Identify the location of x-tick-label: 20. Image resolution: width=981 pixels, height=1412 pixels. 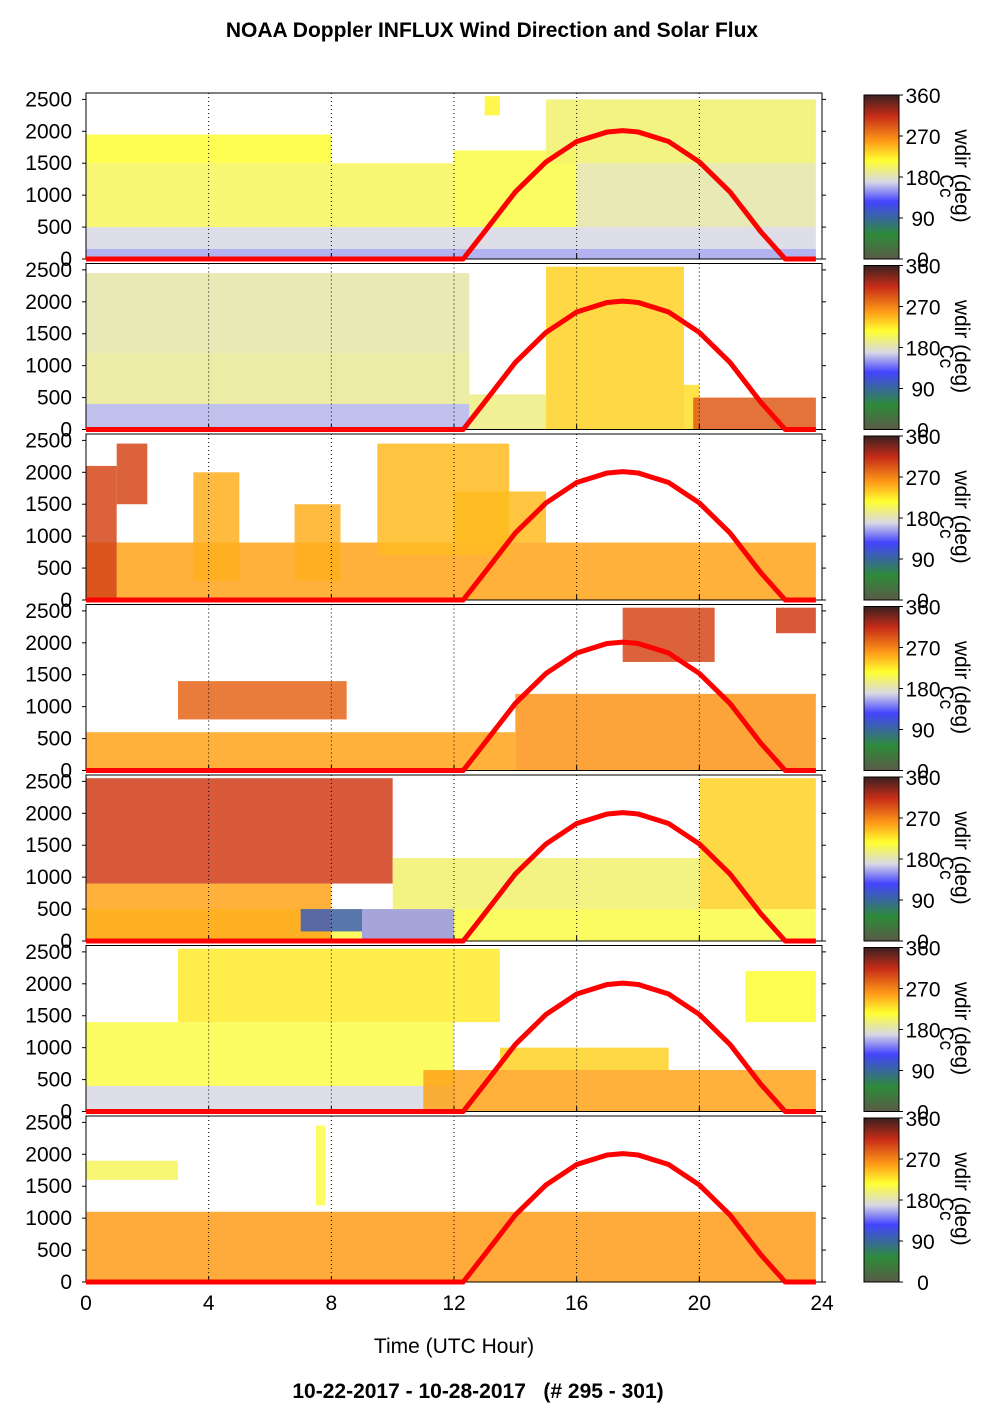
(699, 1303).